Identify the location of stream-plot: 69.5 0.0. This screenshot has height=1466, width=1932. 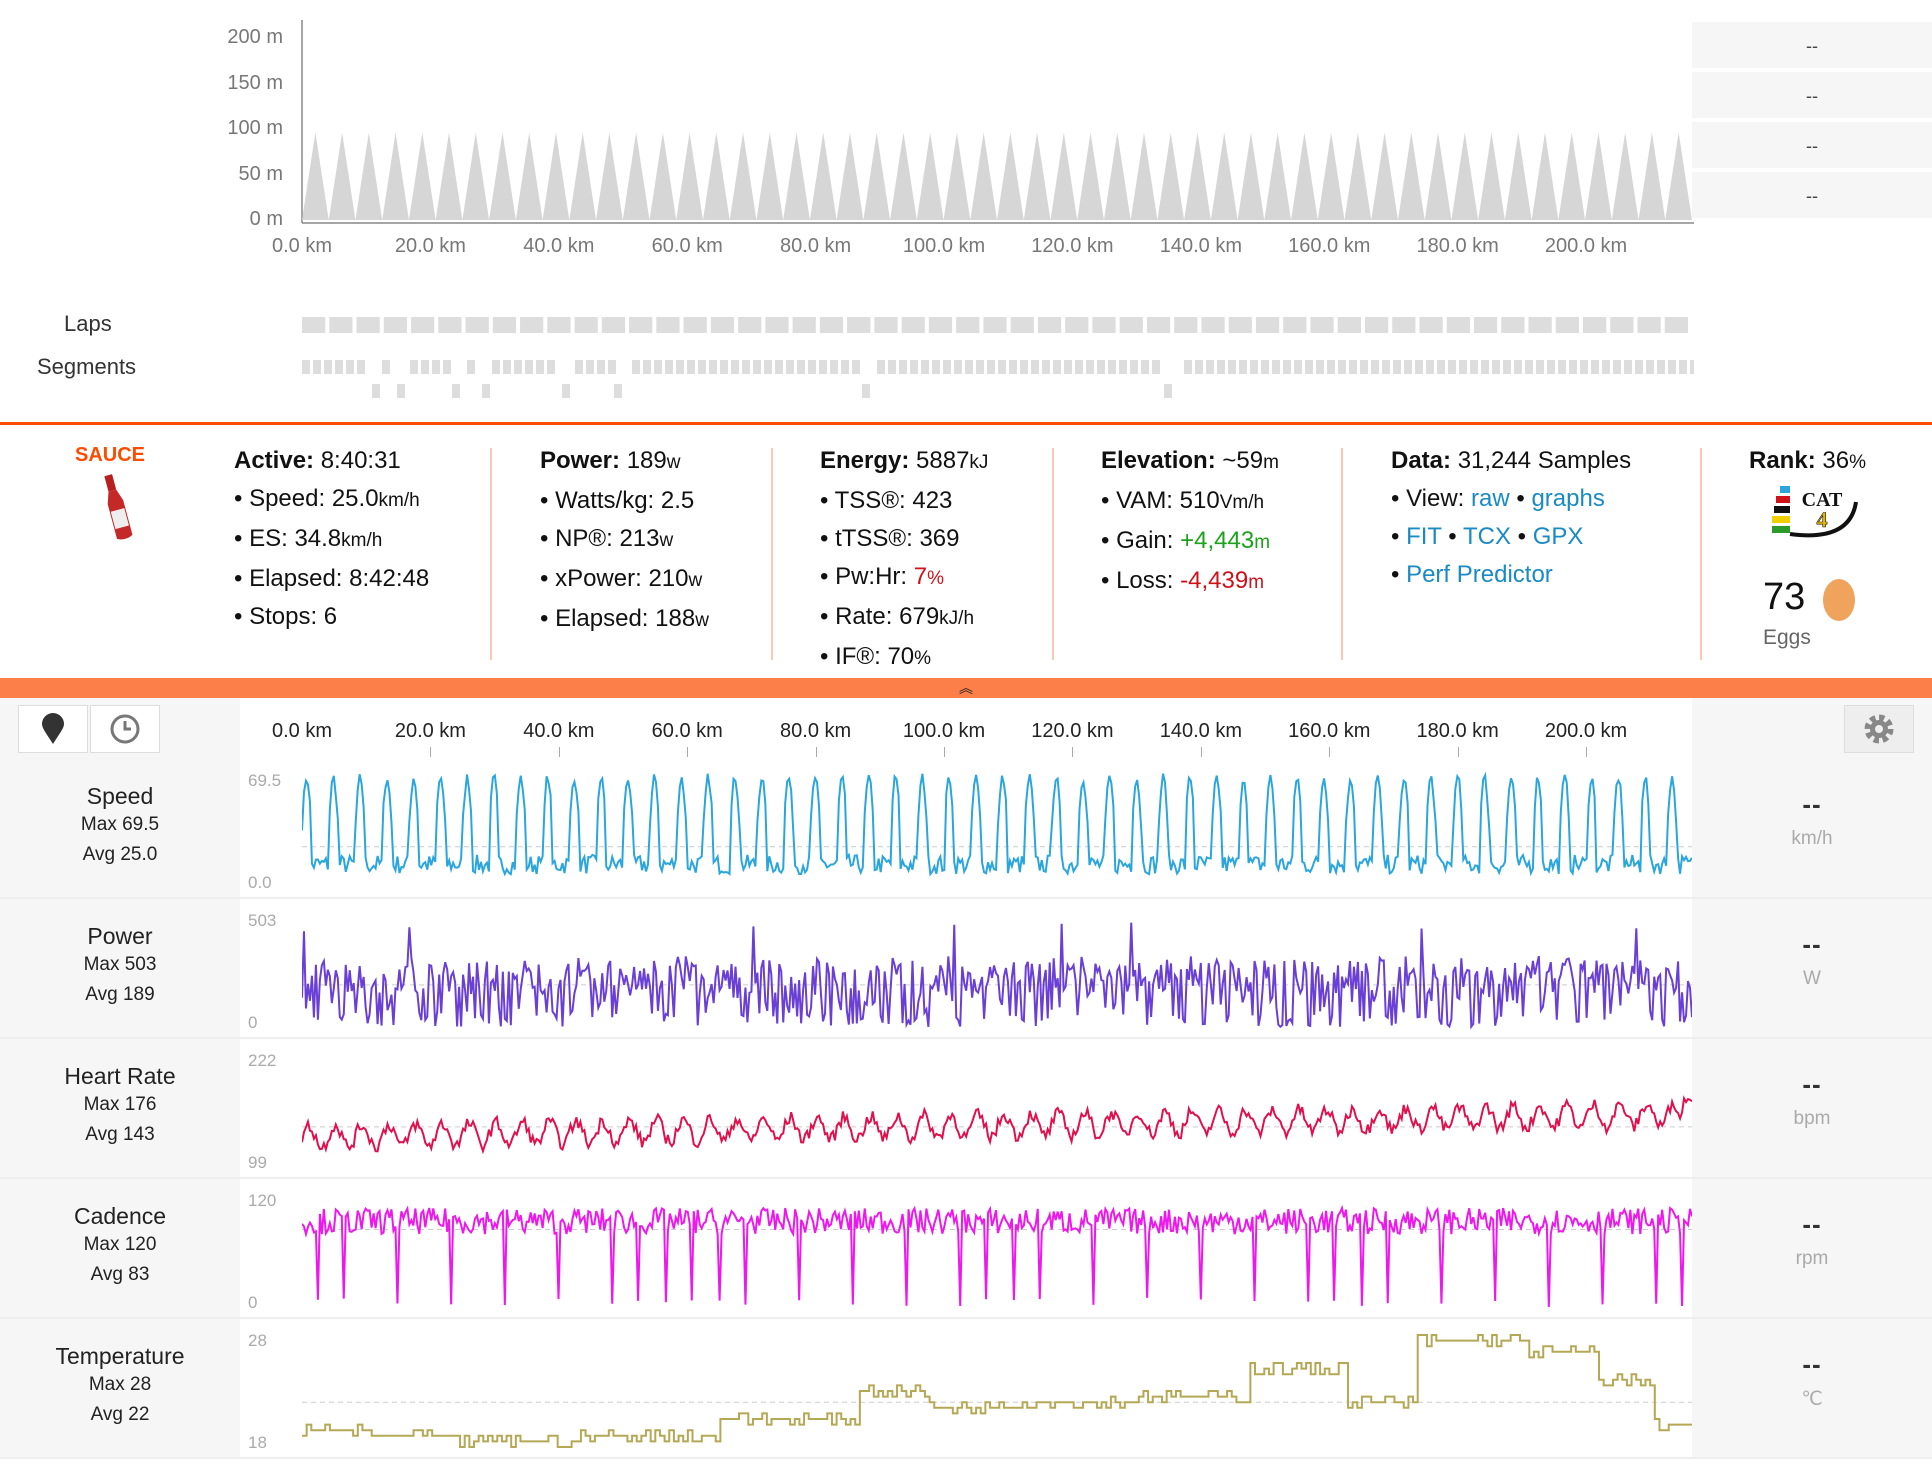
(966, 828).